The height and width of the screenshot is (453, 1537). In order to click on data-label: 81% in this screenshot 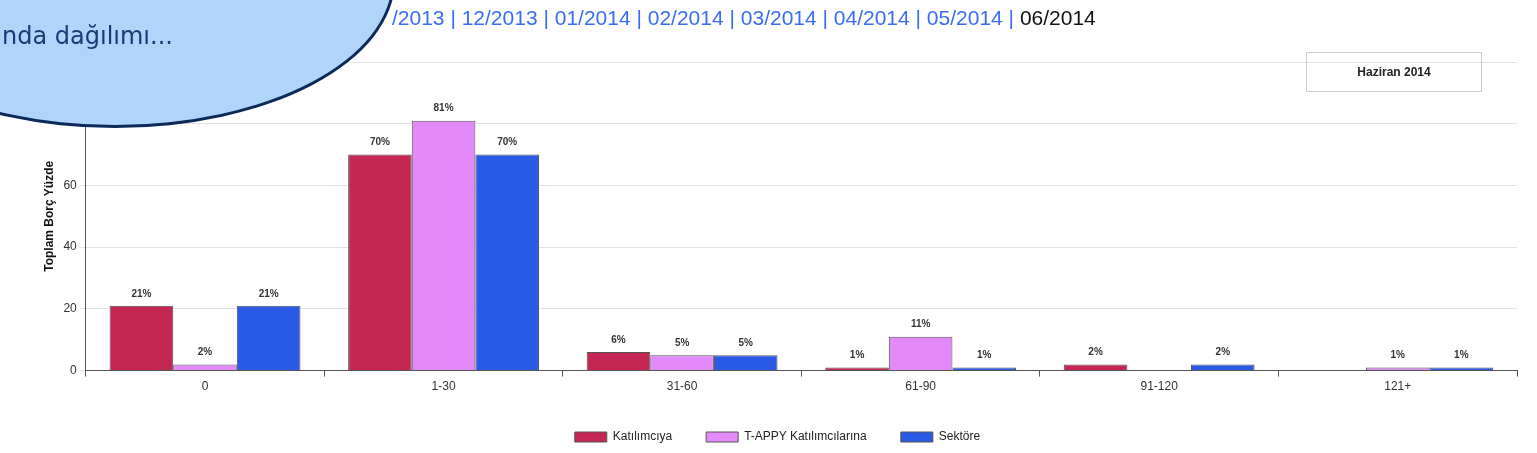, I will do `click(443, 108)`.